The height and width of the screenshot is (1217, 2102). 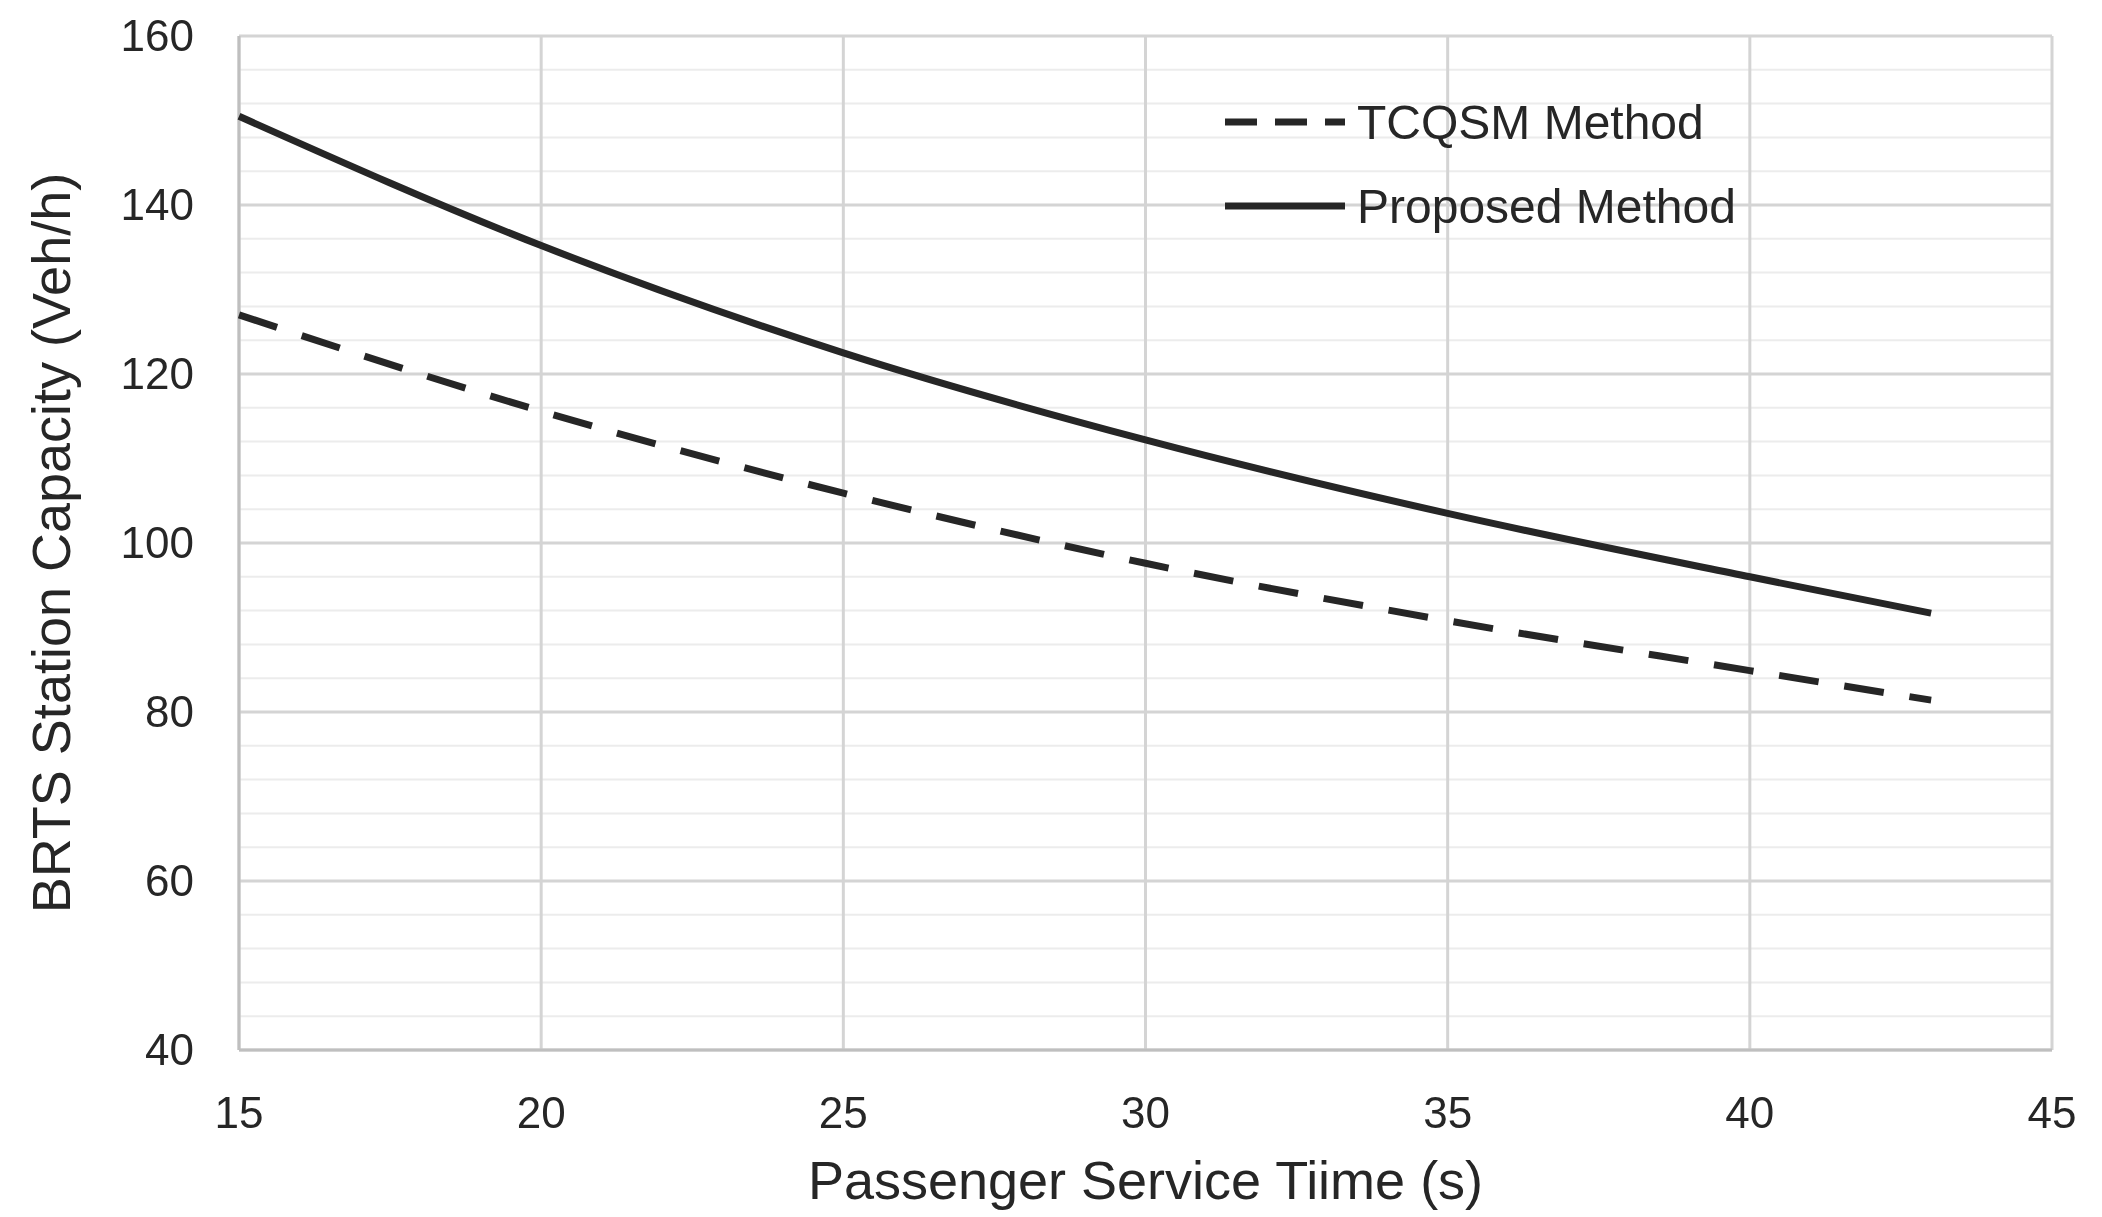 I want to click on x-tick-label: 15, so click(x=239, y=1112).